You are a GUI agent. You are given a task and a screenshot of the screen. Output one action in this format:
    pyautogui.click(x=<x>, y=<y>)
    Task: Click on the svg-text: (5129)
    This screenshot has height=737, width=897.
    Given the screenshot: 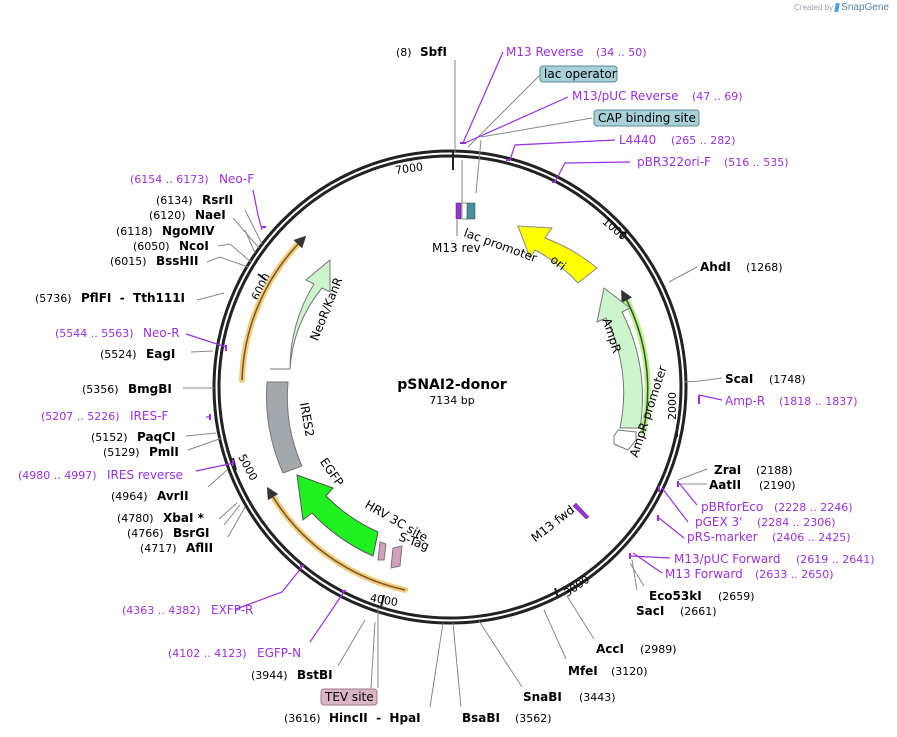 What is the action you would take?
    pyautogui.click(x=121, y=452)
    